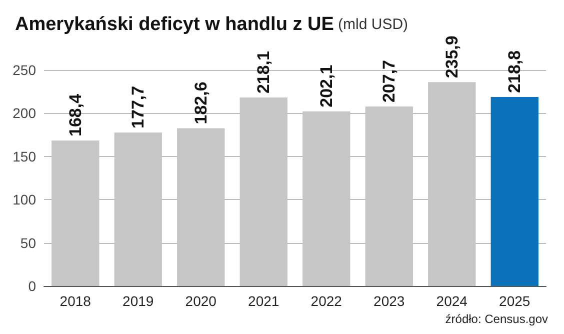 The width and height of the screenshot is (564, 334). Describe the element at coordinates (514, 71) in the screenshot. I see `data-label: 218,8` at that location.